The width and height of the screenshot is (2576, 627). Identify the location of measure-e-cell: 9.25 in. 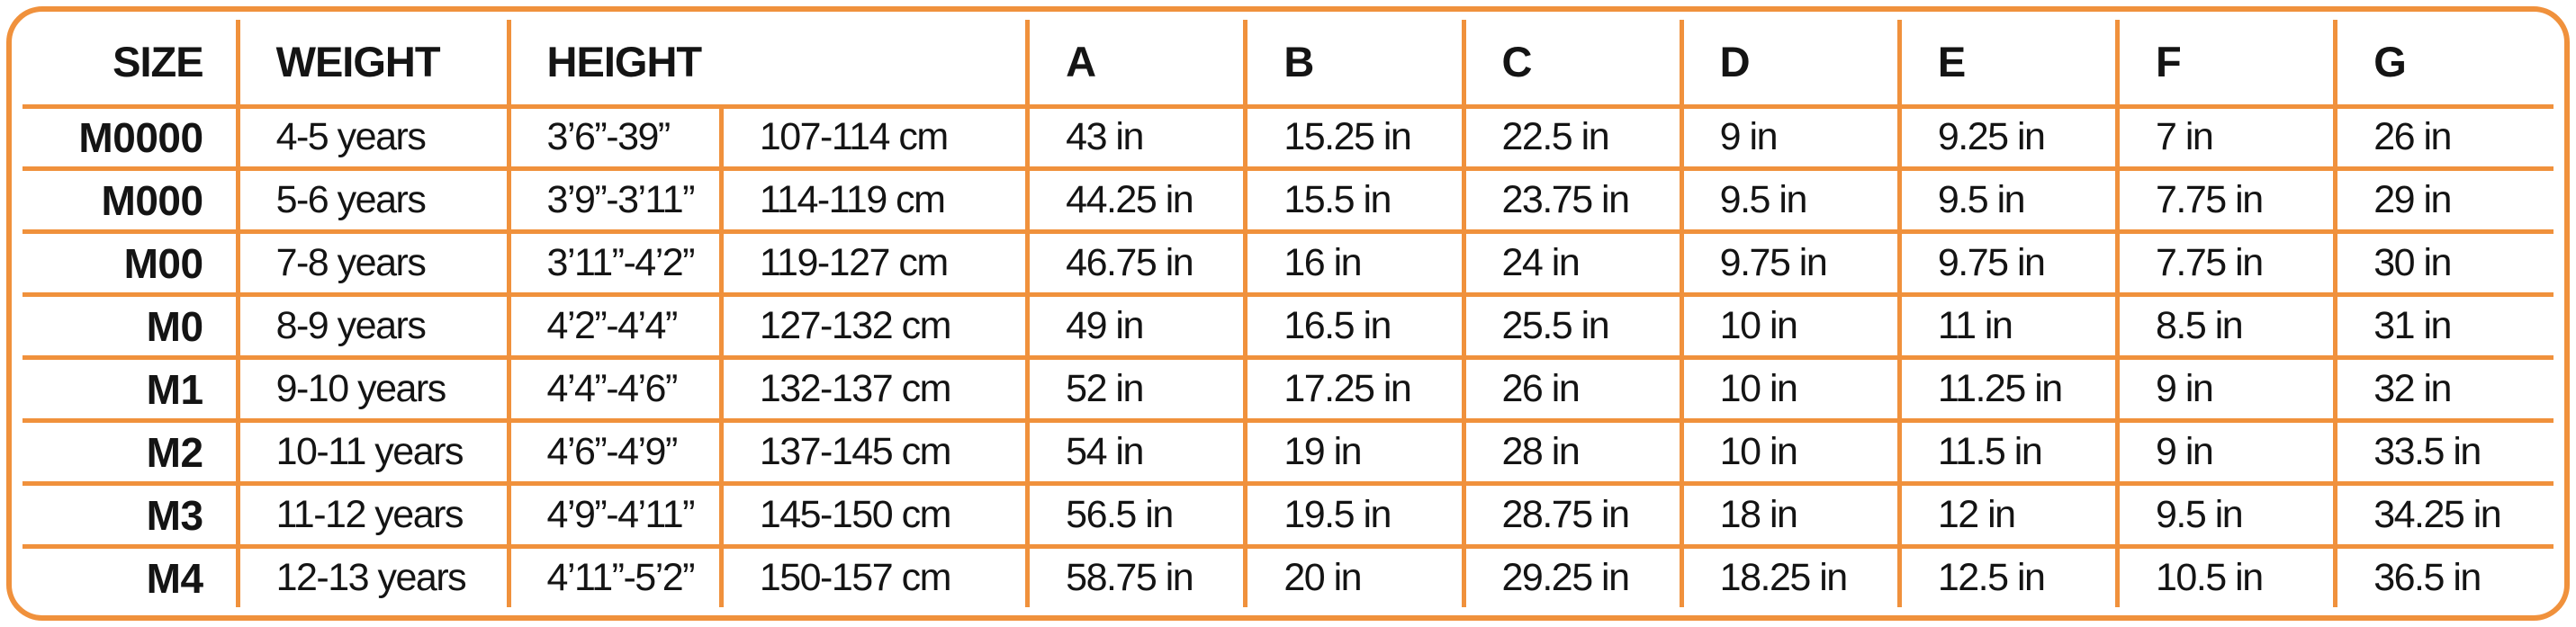
(2008, 137).